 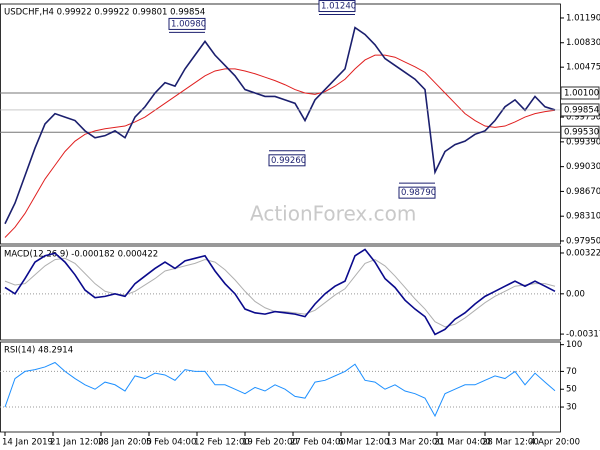 I want to click on annotation-label: 0.98790, so click(x=418, y=193).